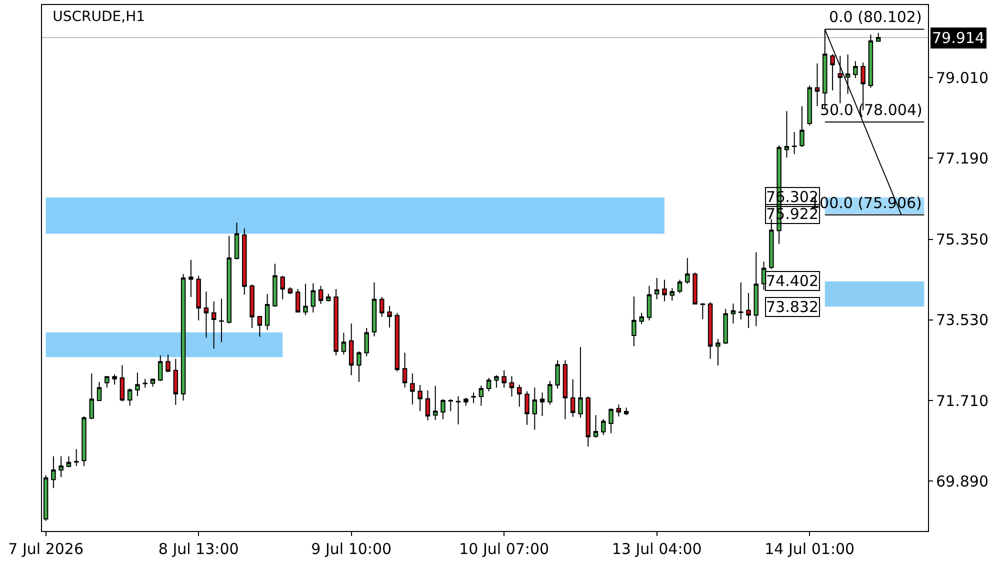 The width and height of the screenshot is (1000, 562). Describe the element at coordinates (875, 17) in the screenshot. I see `series-label: 0.0 (80.102)` at that location.